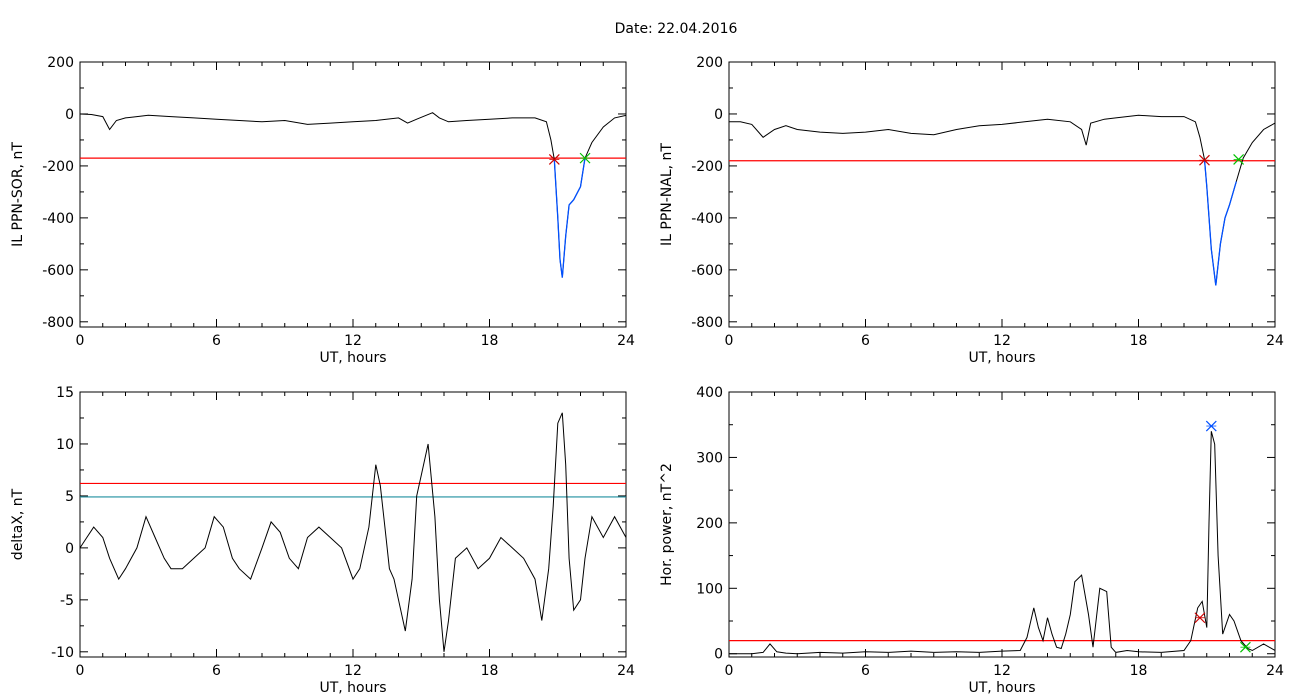 Image resolution: width=1300 pixels, height=700 pixels. Describe the element at coordinates (65, 393) in the screenshot. I see `y-tick-label: 15` at that location.